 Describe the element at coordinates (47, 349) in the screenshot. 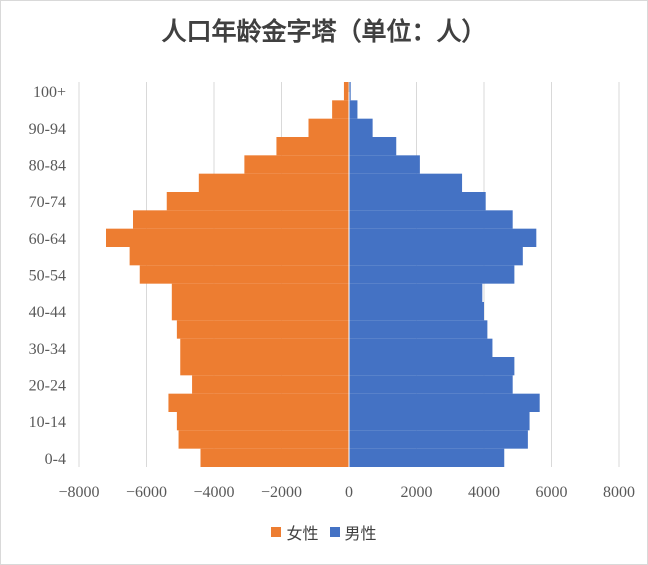

I see `y-tick-label: 30-34` at that location.